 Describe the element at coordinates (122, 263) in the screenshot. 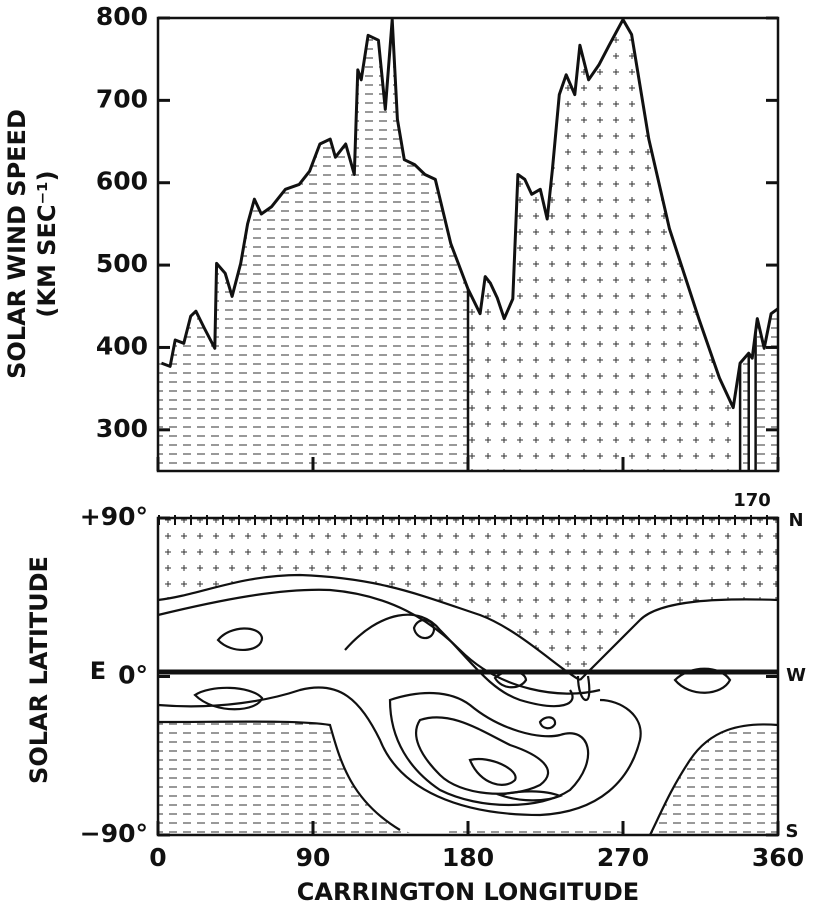

I see `y-tick-label: 500` at that location.